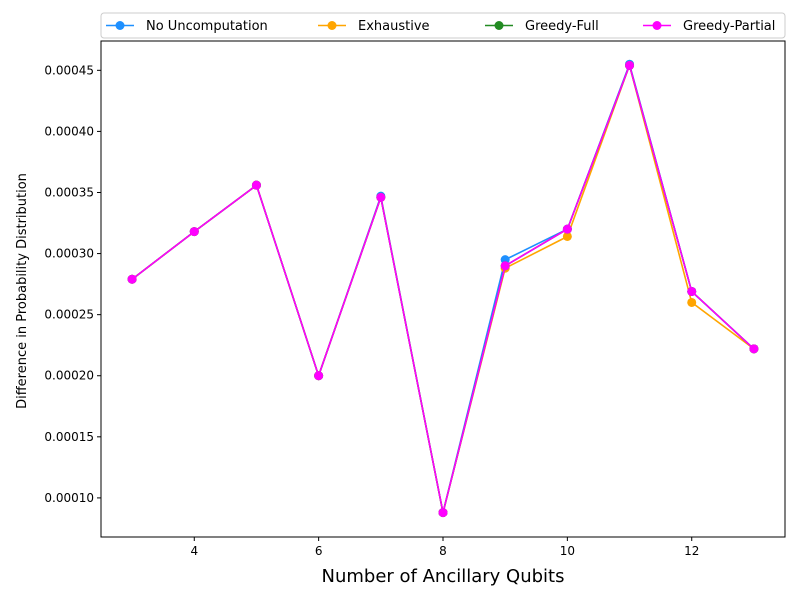 The height and width of the screenshot is (600, 800). I want to click on y-tick-label: 0.00040, so click(69, 131).